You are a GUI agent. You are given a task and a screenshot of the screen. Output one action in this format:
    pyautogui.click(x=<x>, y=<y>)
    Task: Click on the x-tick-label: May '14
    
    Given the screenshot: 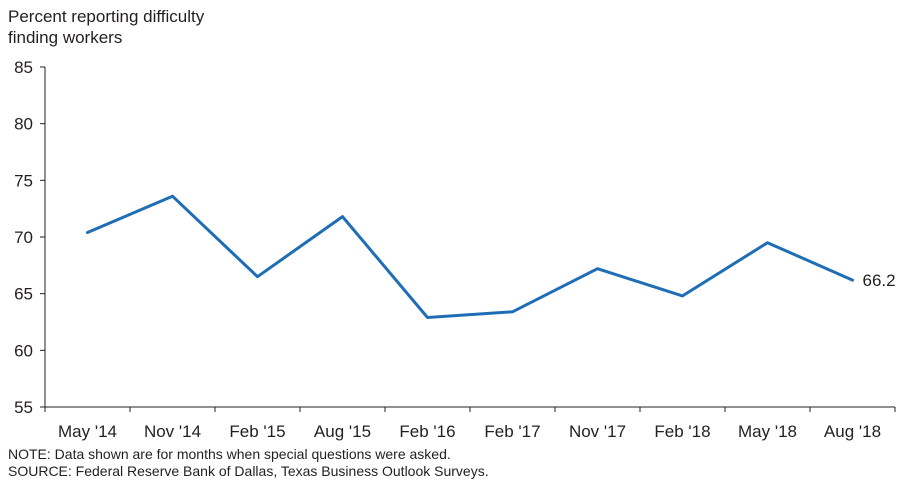 What is the action you would take?
    pyautogui.click(x=87, y=431)
    